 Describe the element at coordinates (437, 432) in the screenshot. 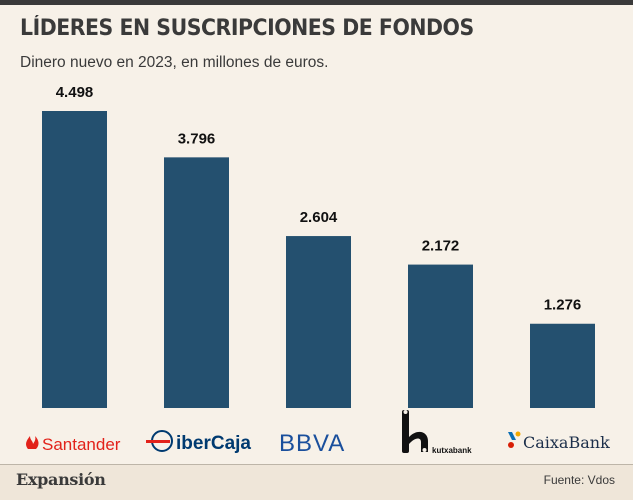

I see `kutxabank-logo: kutxabank` at that location.